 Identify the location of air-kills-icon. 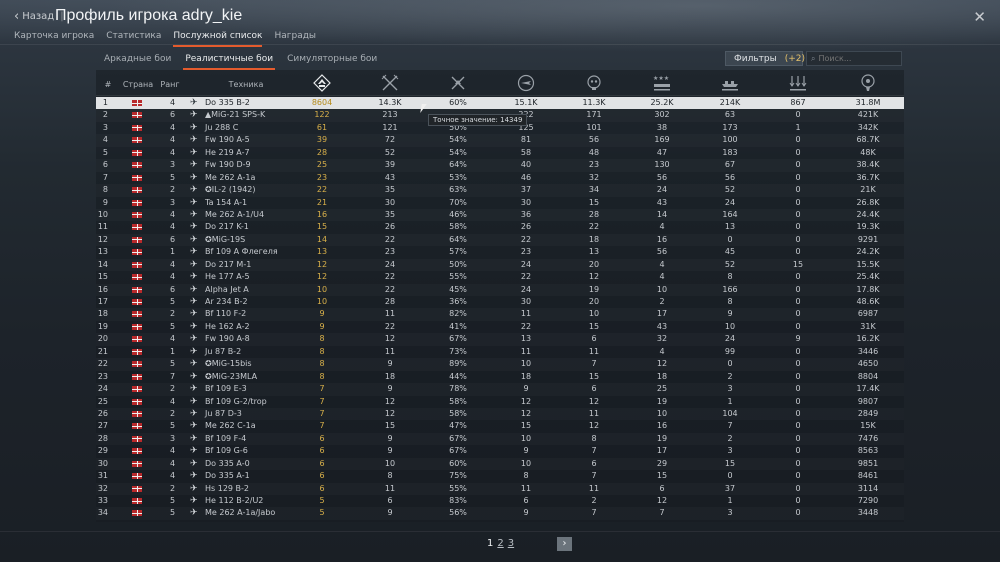
(390, 83).